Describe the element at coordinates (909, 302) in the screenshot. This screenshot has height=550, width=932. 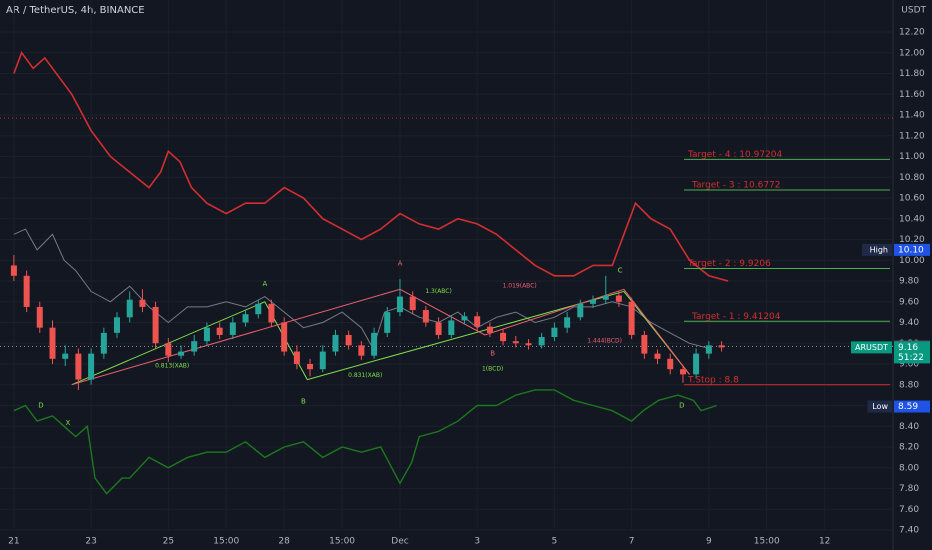
I see `y-tick-label: 9.60` at that location.